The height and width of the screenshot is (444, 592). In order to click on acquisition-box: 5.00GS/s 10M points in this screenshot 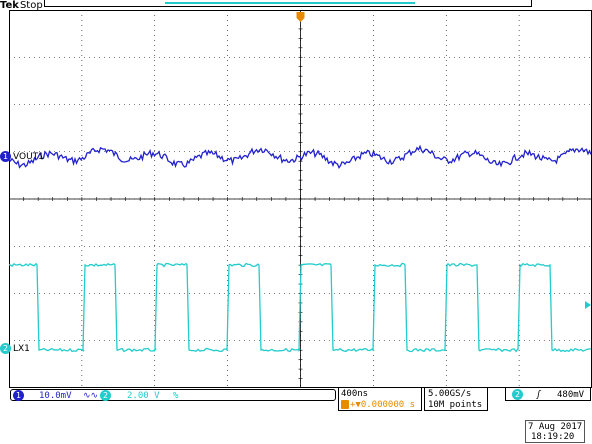, I will do `click(456, 399)`.